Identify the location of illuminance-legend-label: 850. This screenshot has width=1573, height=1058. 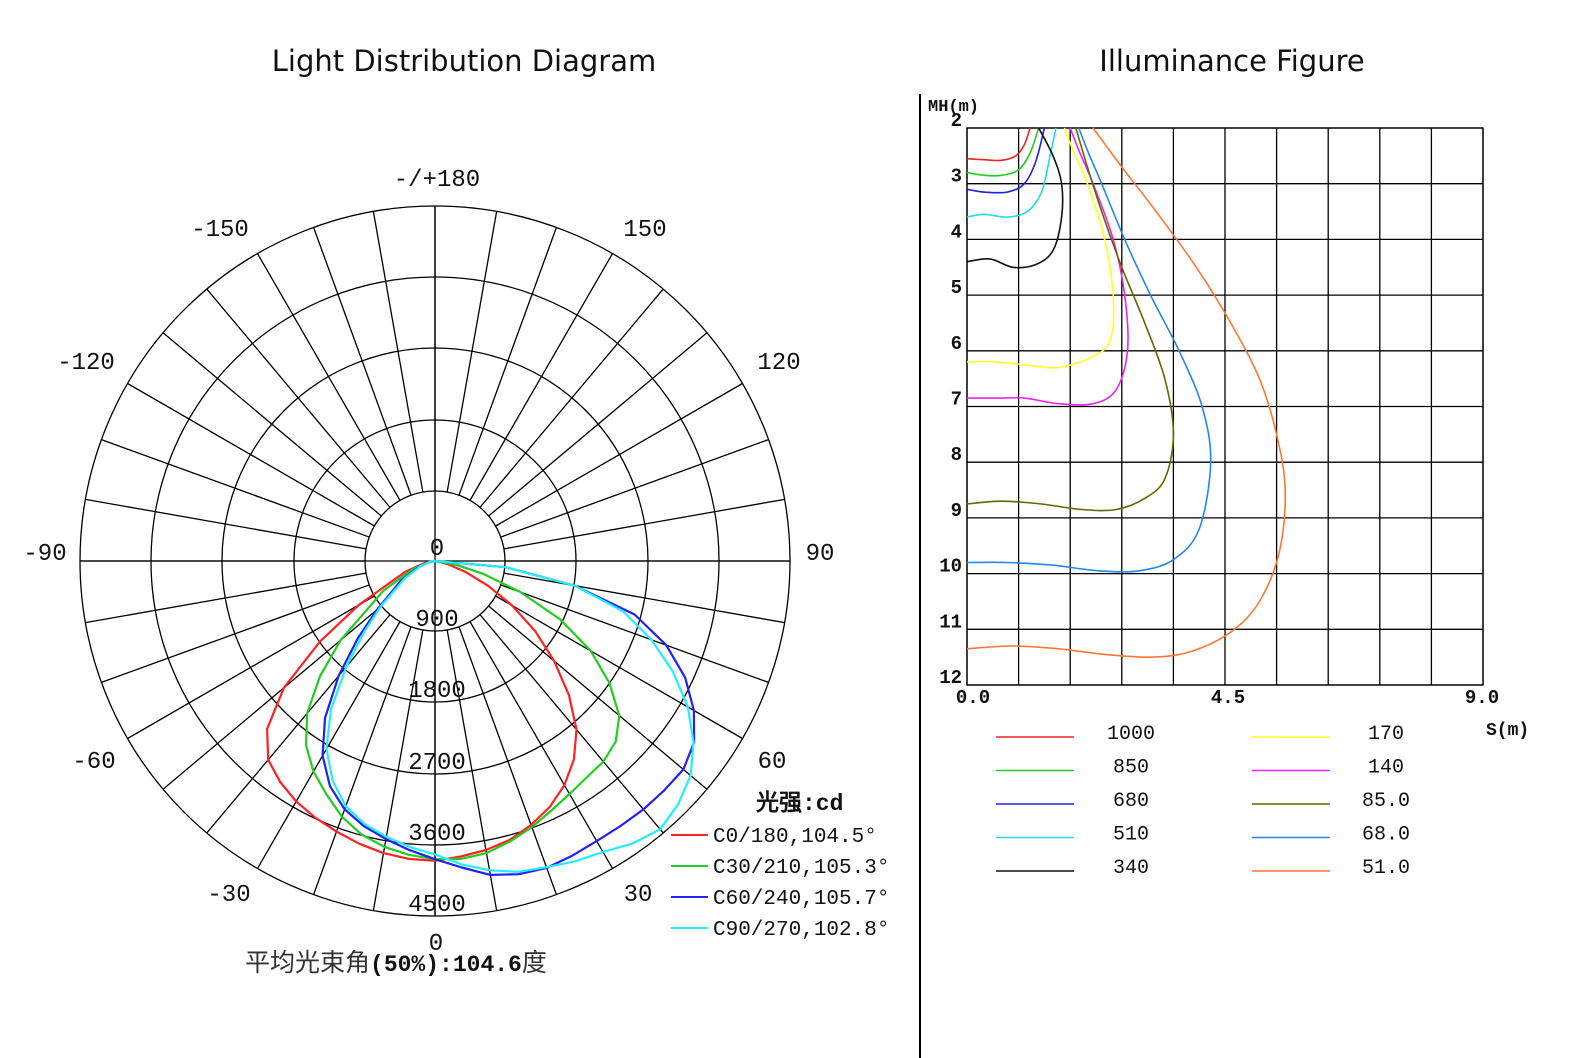
(1131, 768).